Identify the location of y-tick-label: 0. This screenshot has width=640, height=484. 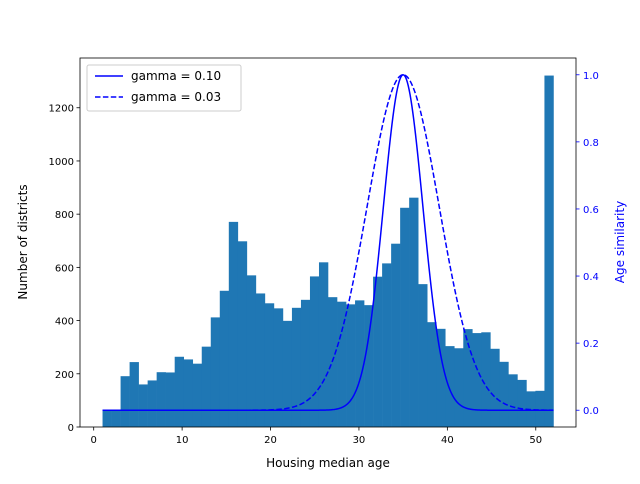
(71, 428).